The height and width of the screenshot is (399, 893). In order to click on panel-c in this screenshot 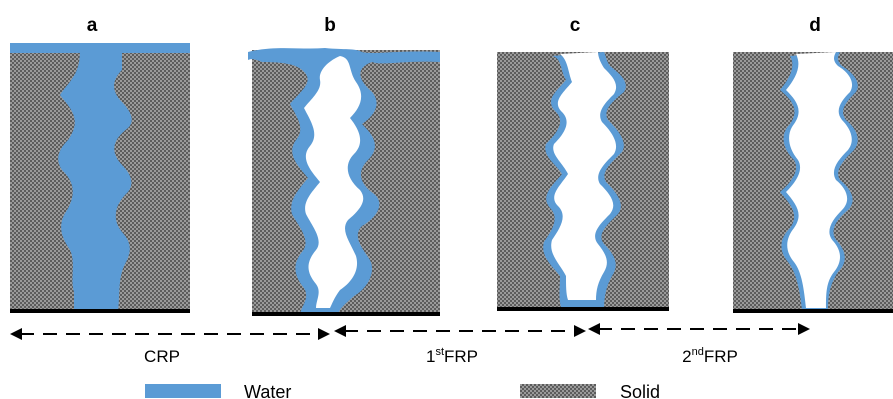, I will do `click(583, 181)`.